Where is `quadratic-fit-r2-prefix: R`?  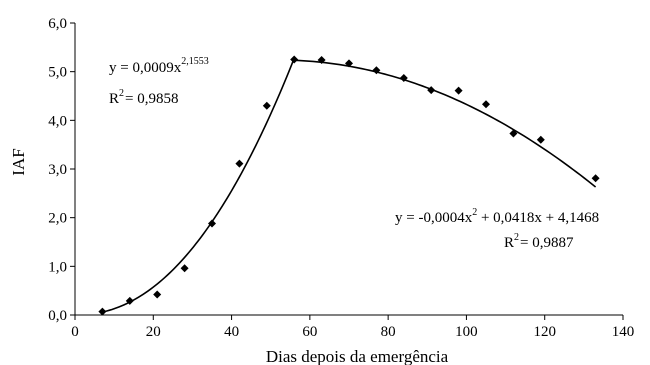 quadratic-fit-r2-prefix: R is located at coordinates (509, 243).